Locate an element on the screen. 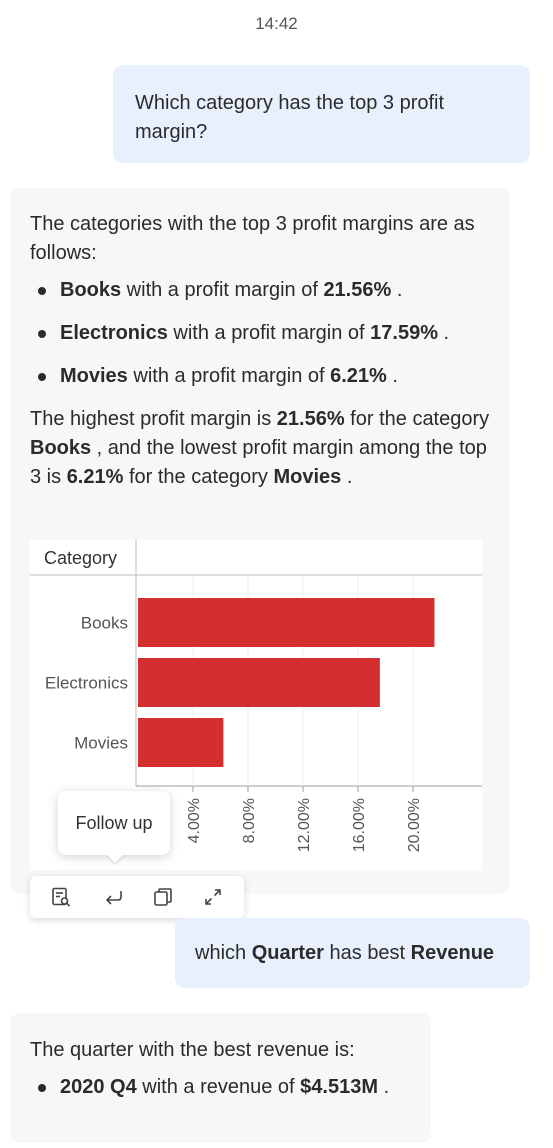 Image resolution: width=553 pixels, height=1148 pixels. user-message-text: which is located at coordinates (223, 953).